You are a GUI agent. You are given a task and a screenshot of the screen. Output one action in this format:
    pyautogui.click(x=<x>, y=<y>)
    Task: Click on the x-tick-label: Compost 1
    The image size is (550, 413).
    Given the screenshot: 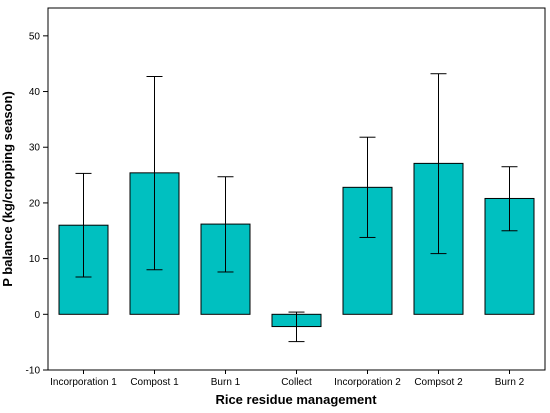 What is the action you would take?
    pyautogui.click(x=154, y=382)
    